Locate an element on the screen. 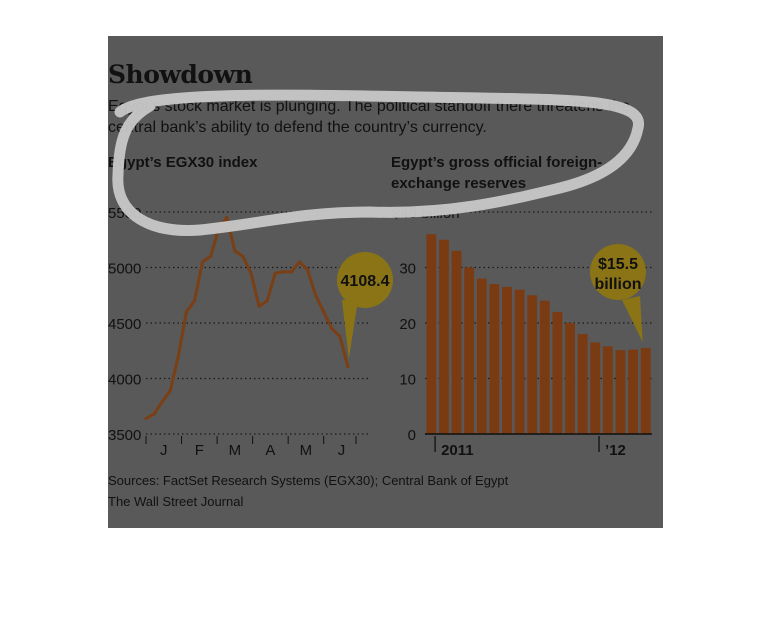 This screenshot has height=622, width=770. egx30-series-line is located at coordinates (247, 318).